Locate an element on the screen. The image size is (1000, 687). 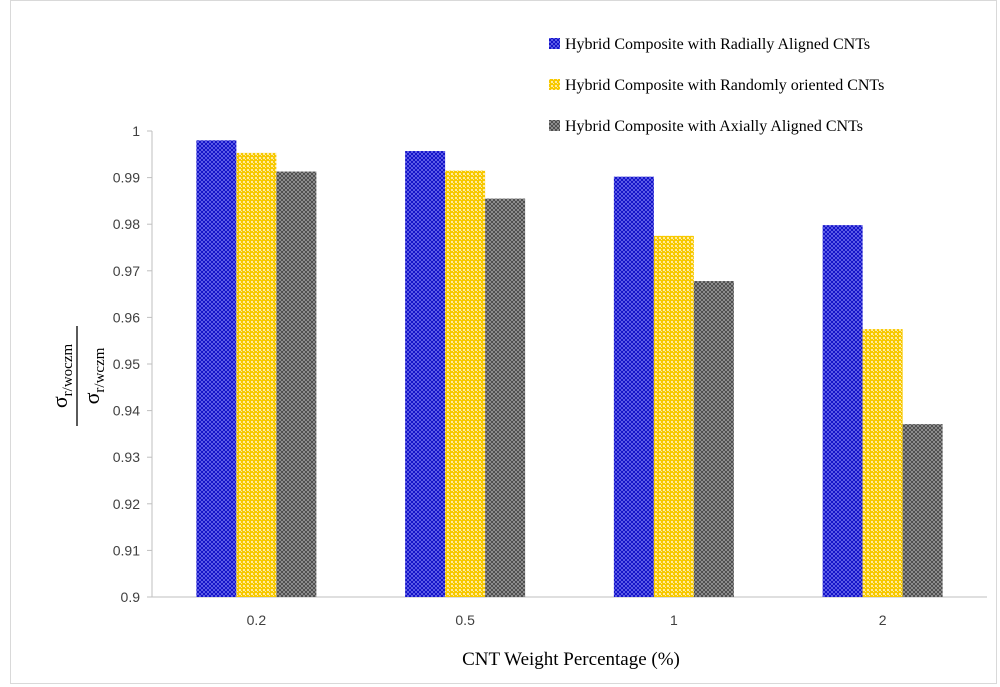
x-ticks: 0.2 0.5 1 2 is located at coordinates (567, 620).